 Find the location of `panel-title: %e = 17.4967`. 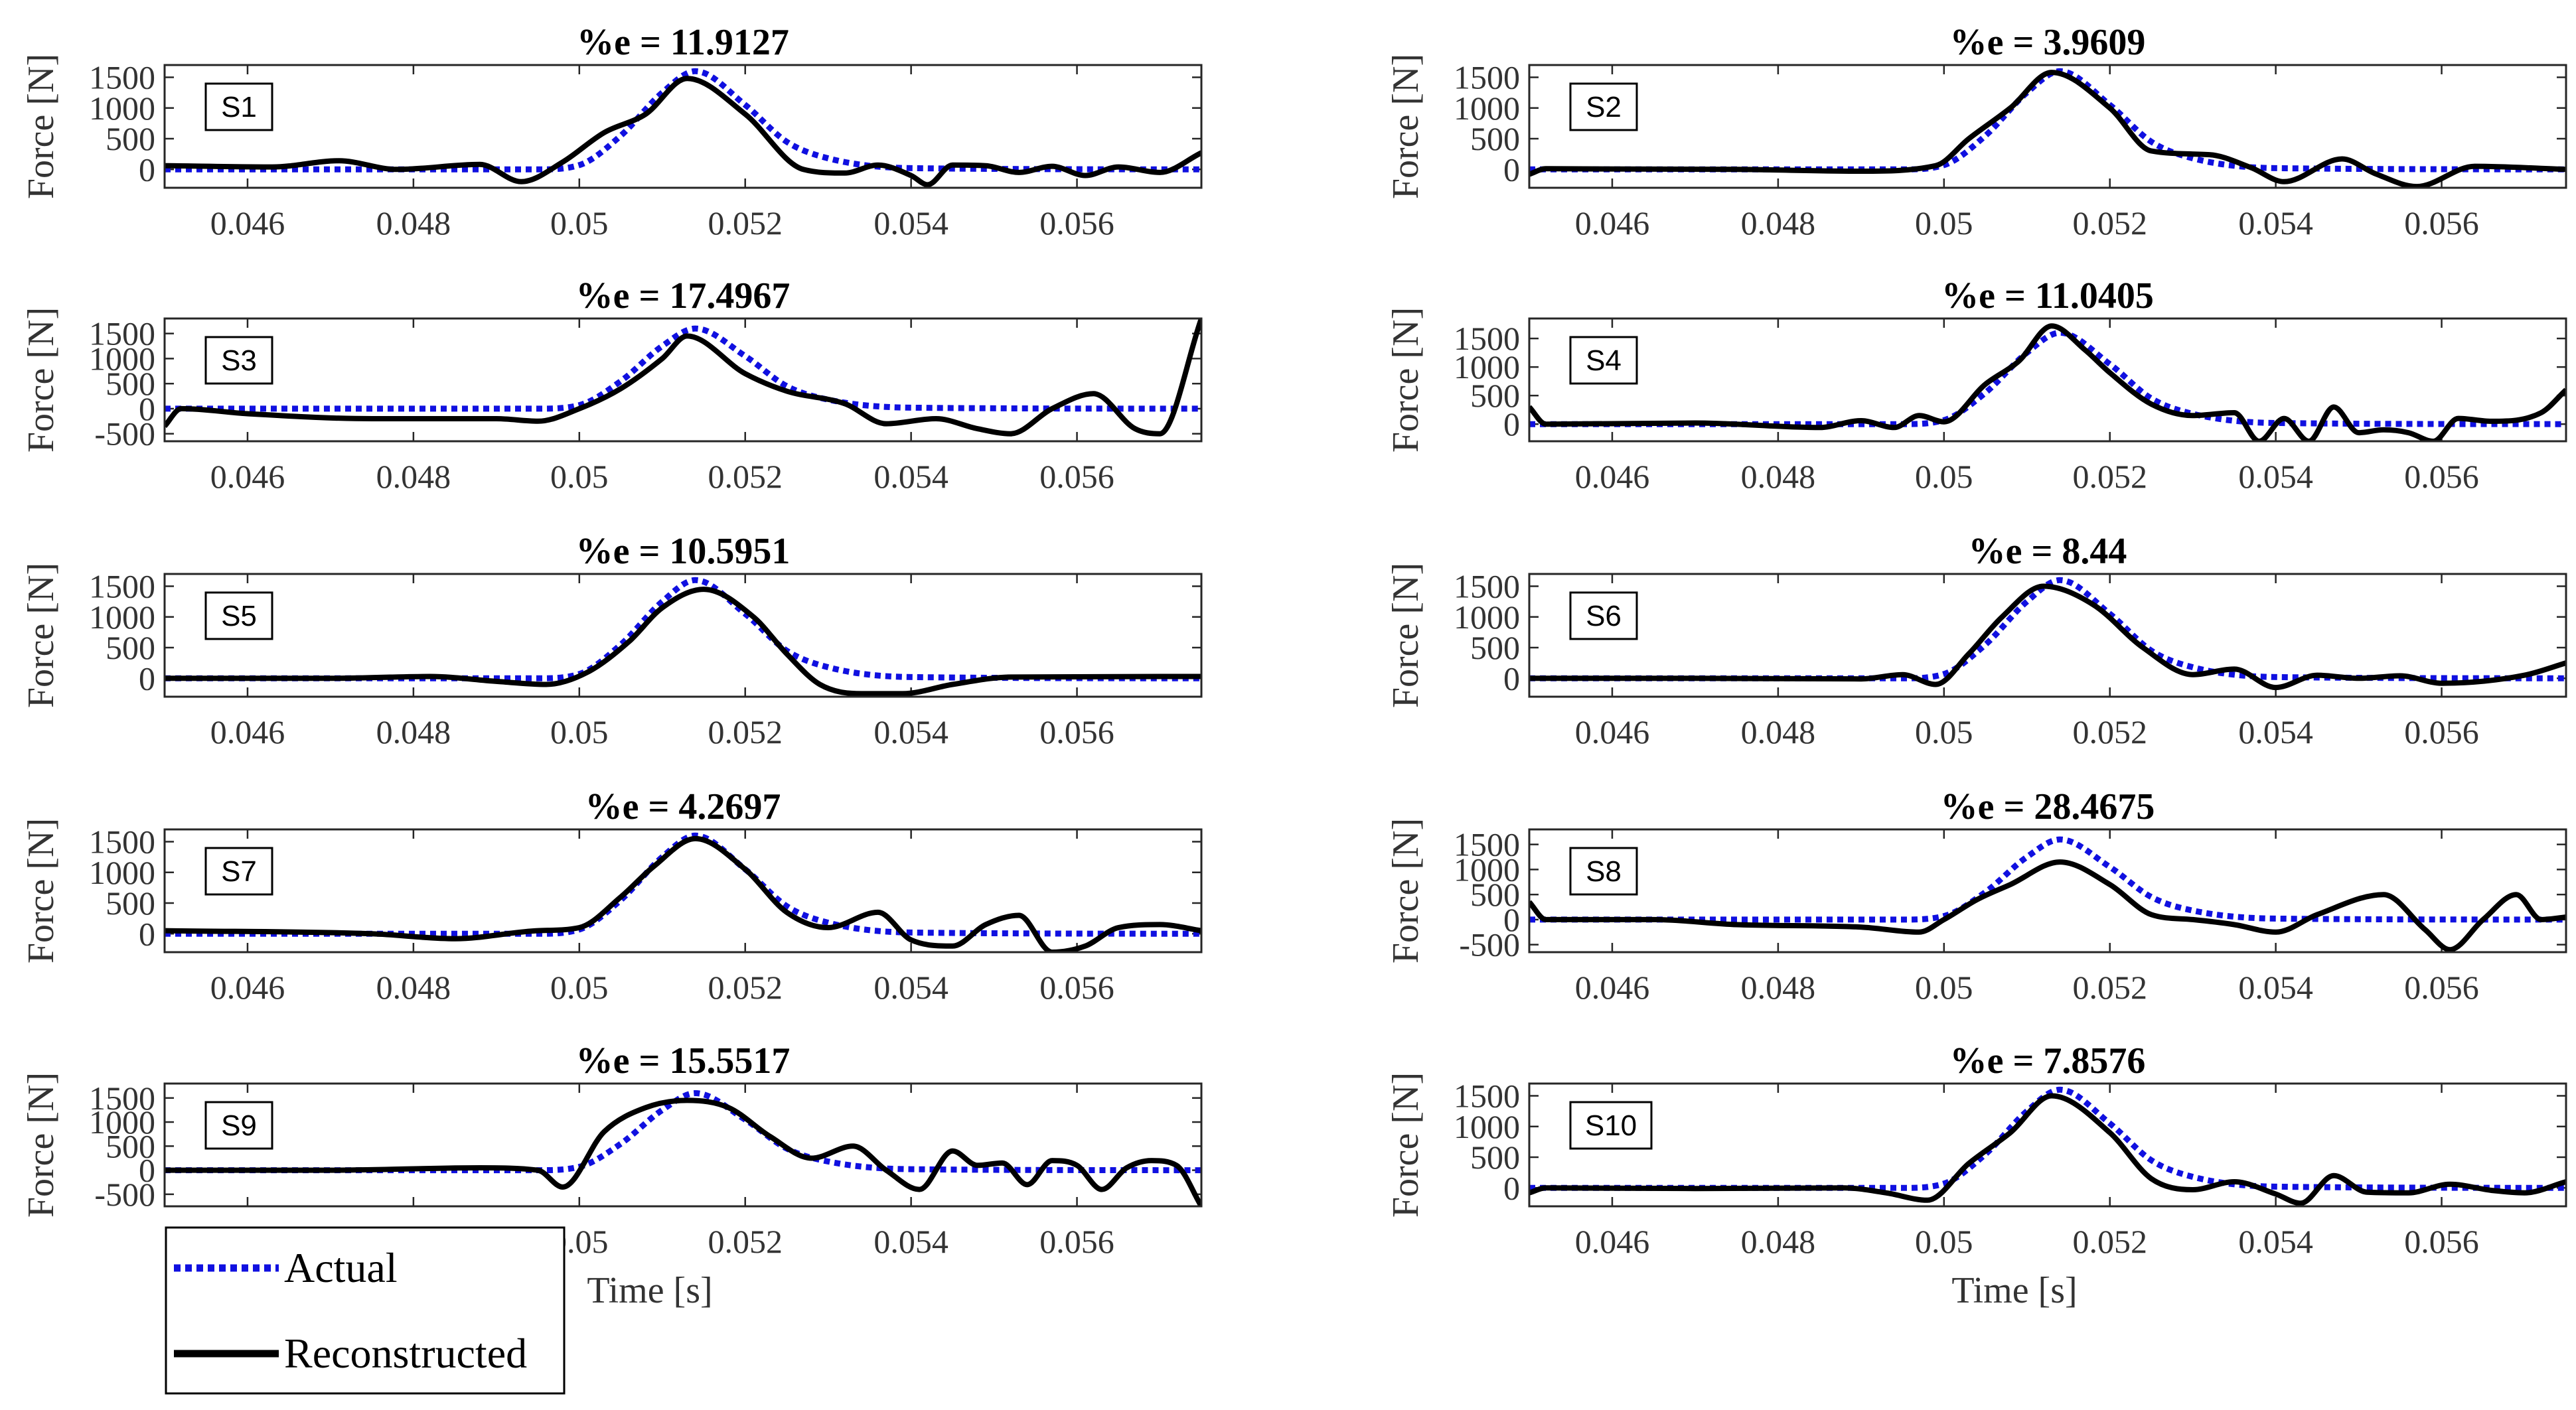

panel-title: %e = 17.4967 is located at coordinates (683, 296).